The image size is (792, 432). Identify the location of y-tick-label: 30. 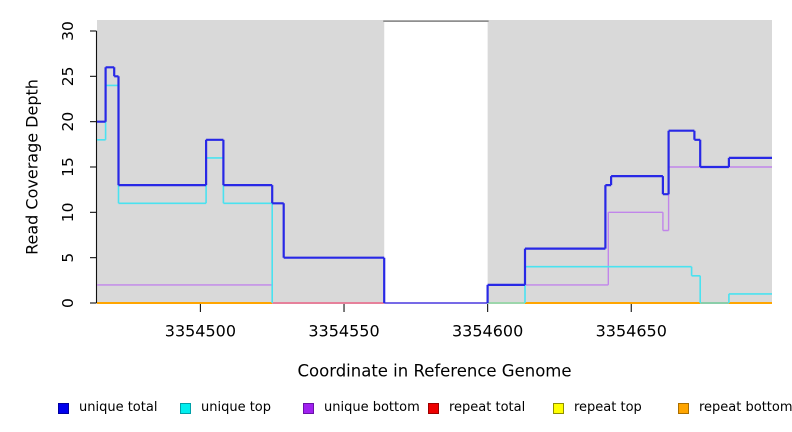
(68, 31).